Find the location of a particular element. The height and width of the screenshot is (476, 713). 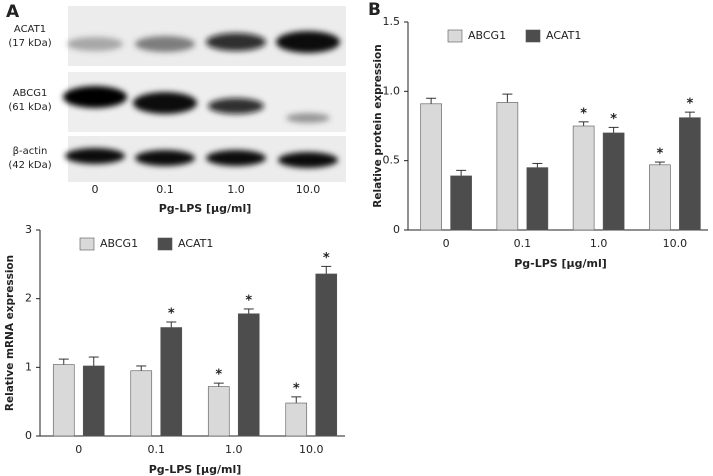

blot-x-label: Pg-LPS [μg/ml] is located at coordinates (205, 208).